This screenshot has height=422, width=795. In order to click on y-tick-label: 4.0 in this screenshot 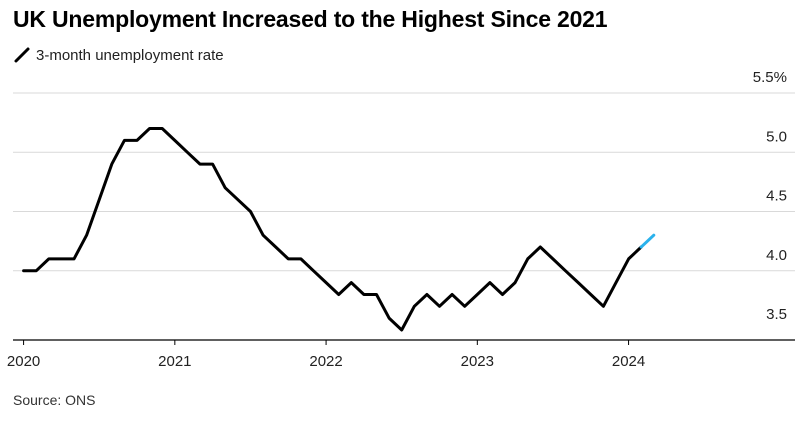, I will do `click(776, 255)`.